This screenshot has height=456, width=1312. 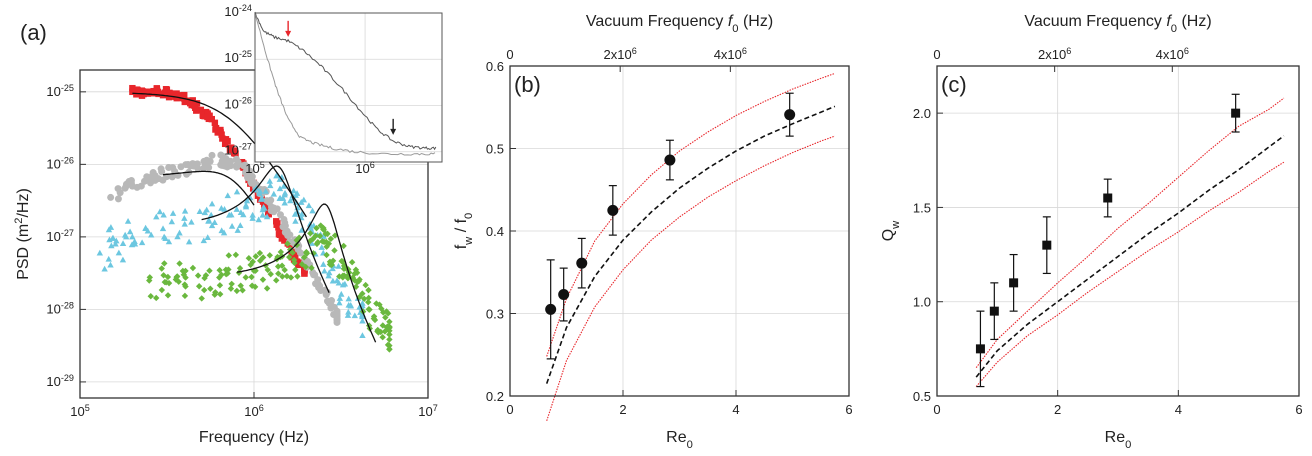 I want to click on y-axis-label: Qw, so click(x=891, y=230).